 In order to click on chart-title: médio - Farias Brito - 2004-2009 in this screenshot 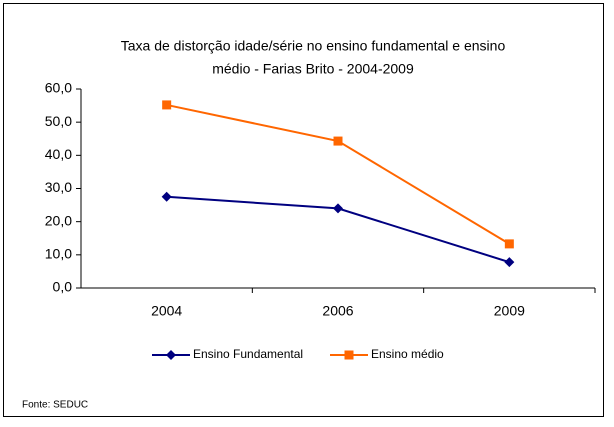, I will do `click(313, 69)`.